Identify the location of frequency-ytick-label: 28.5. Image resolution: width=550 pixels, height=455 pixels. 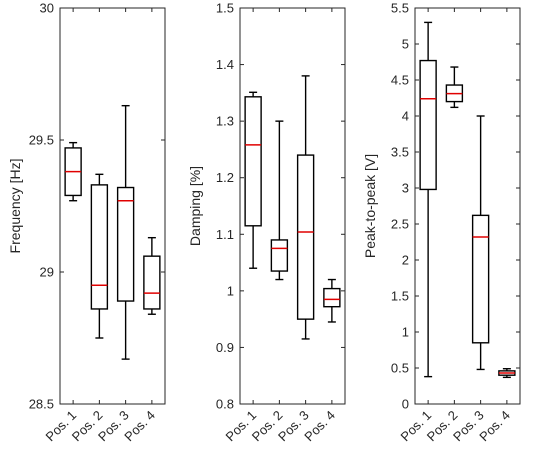
(41, 404).